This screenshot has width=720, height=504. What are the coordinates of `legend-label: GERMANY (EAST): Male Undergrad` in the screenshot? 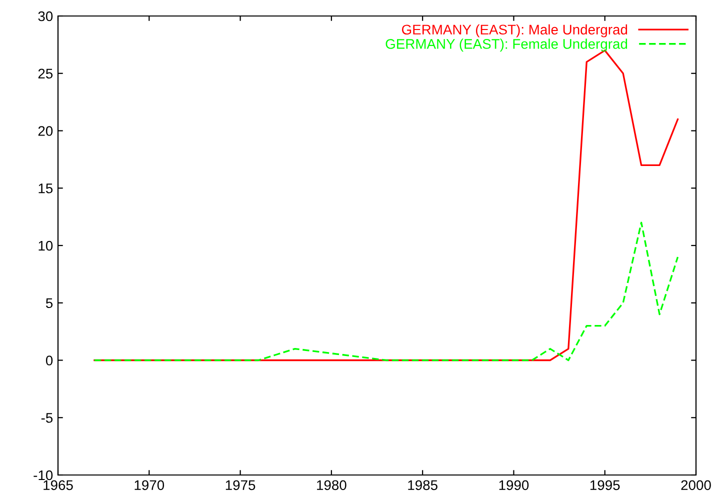 It's located at (515, 31).